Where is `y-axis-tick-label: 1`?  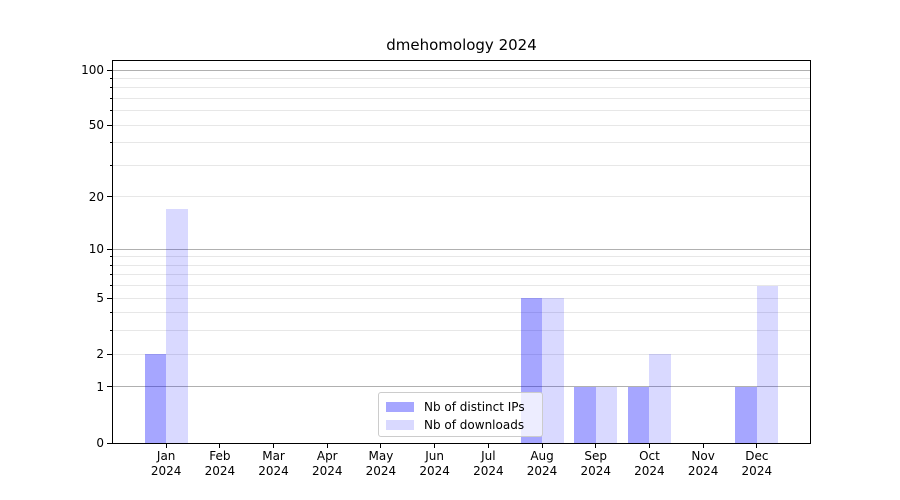 y-axis-tick-label: 1 is located at coordinates (100, 386).